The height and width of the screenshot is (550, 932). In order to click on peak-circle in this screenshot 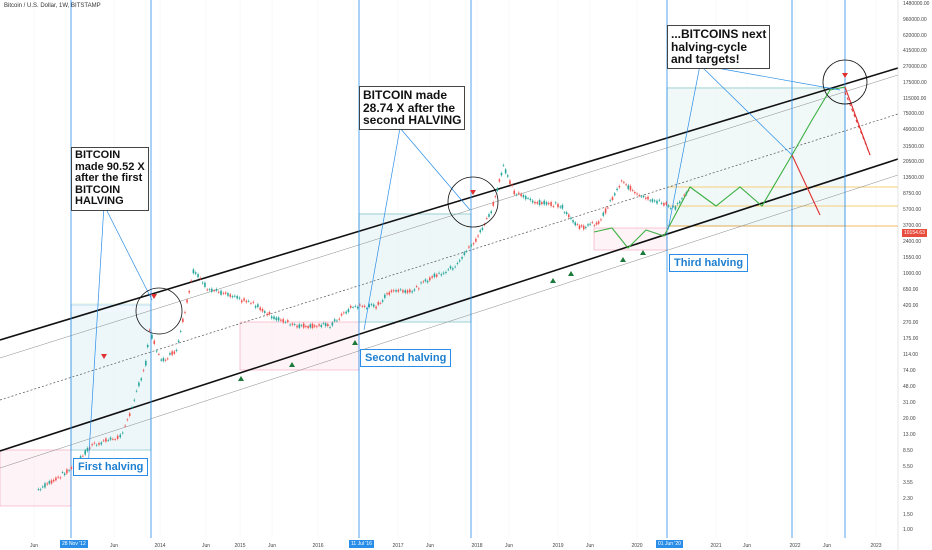, I will do `click(845, 82)`.